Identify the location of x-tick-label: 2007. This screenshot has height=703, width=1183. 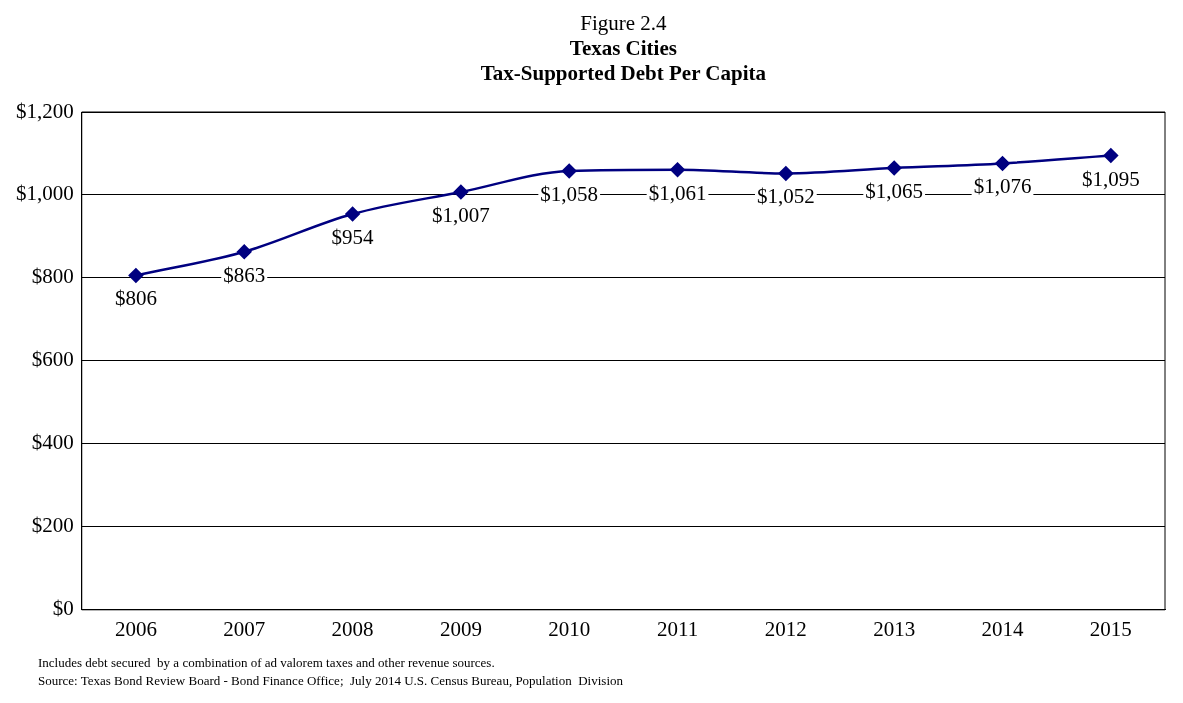
(244, 628).